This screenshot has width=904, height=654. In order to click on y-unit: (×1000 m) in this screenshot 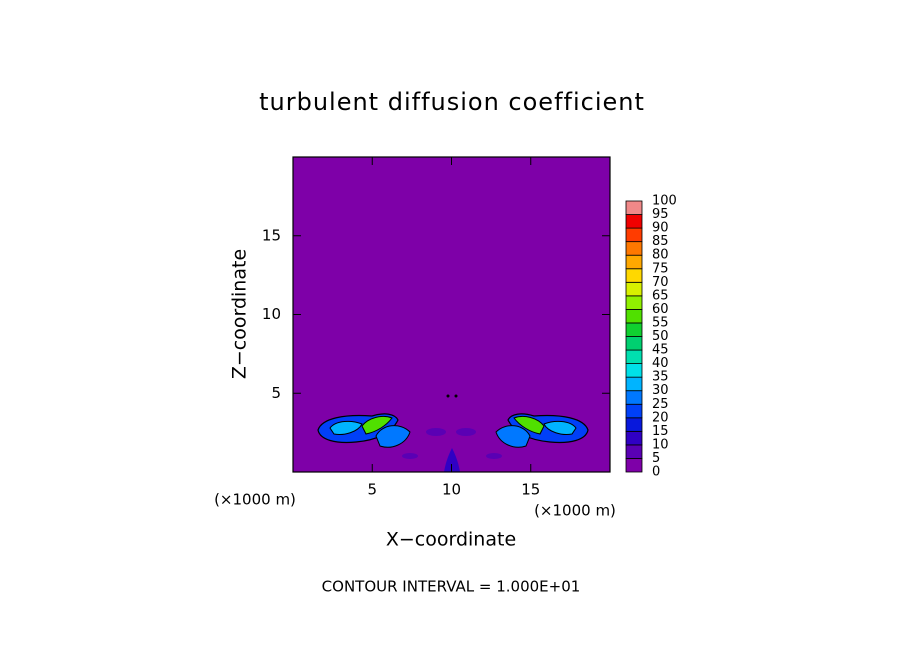, I will do `click(575, 511)`.